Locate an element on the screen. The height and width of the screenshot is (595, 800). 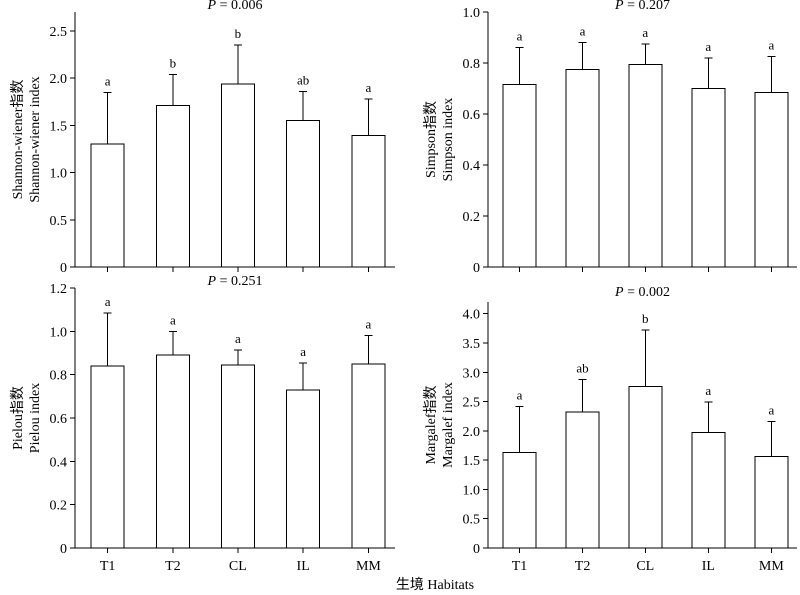
y-axis-label-line-1: Shannon-wiener指数 is located at coordinates (18, 140).